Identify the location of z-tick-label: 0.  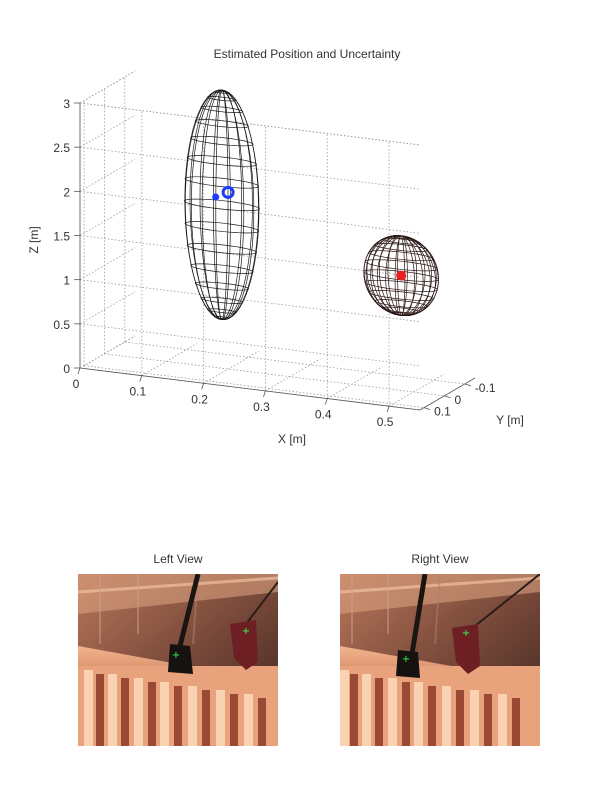
(66, 369).